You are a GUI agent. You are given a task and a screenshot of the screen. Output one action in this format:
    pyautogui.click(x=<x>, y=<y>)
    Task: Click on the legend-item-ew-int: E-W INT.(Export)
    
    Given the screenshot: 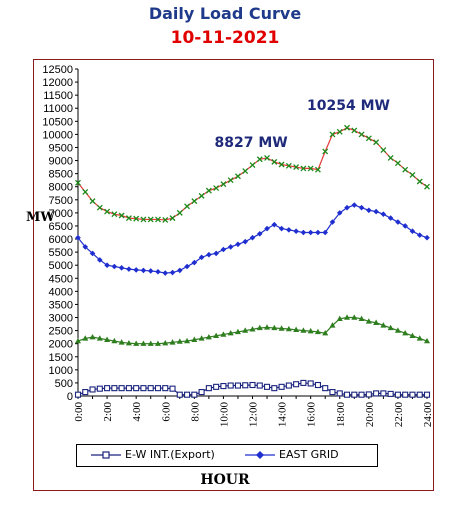 What is the action you would take?
    pyautogui.click(x=153, y=454)
    